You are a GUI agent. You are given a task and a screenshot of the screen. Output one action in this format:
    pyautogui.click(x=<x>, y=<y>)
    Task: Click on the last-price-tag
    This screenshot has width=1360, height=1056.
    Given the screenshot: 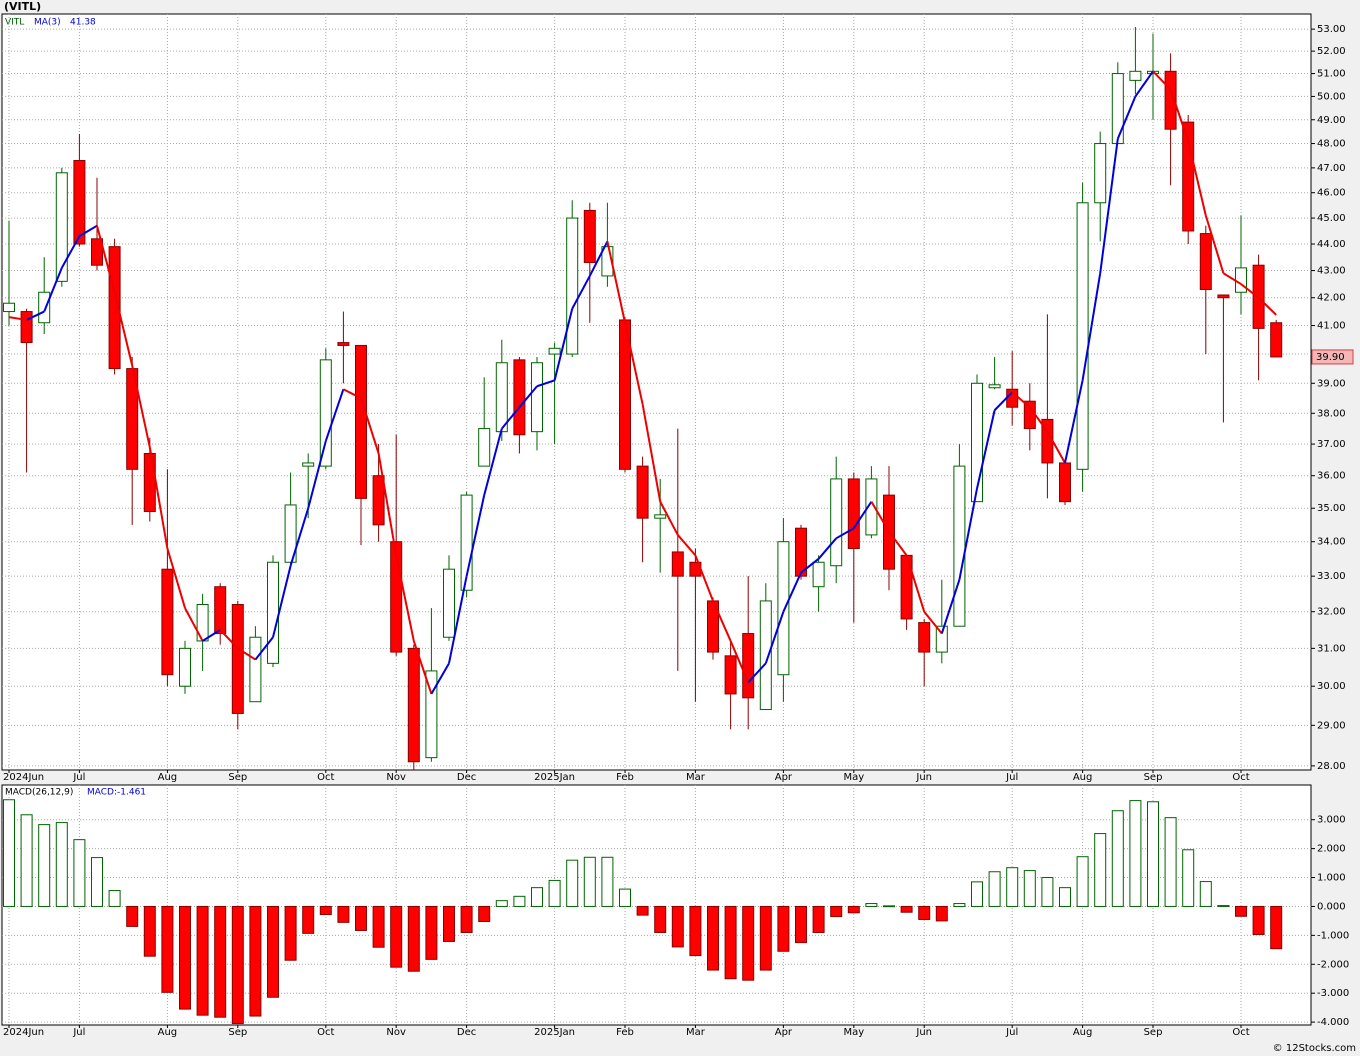 What is the action you would take?
    pyautogui.click(x=1332, y=357)
    